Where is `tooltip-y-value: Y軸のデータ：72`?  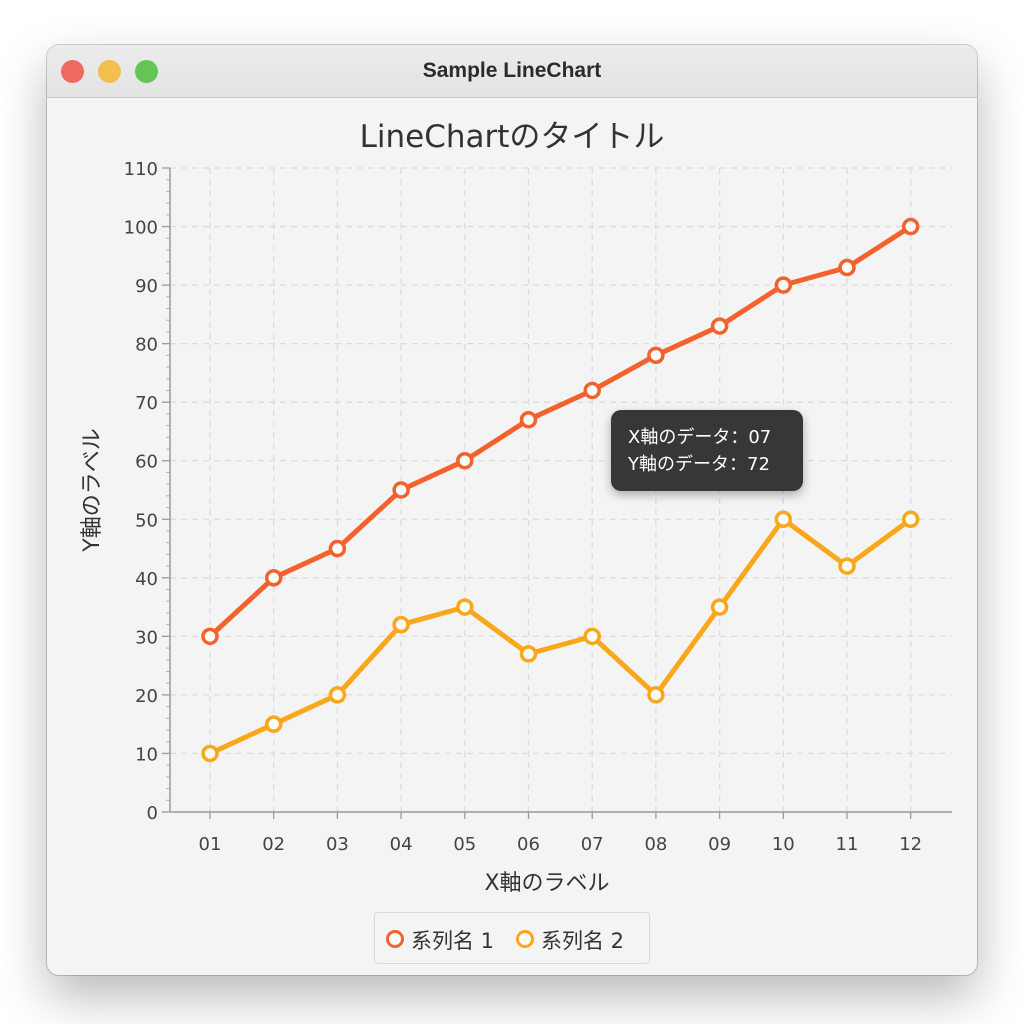
tooltip-y-value: Y軸のデータ：72 is located at coordinates (699, 464).